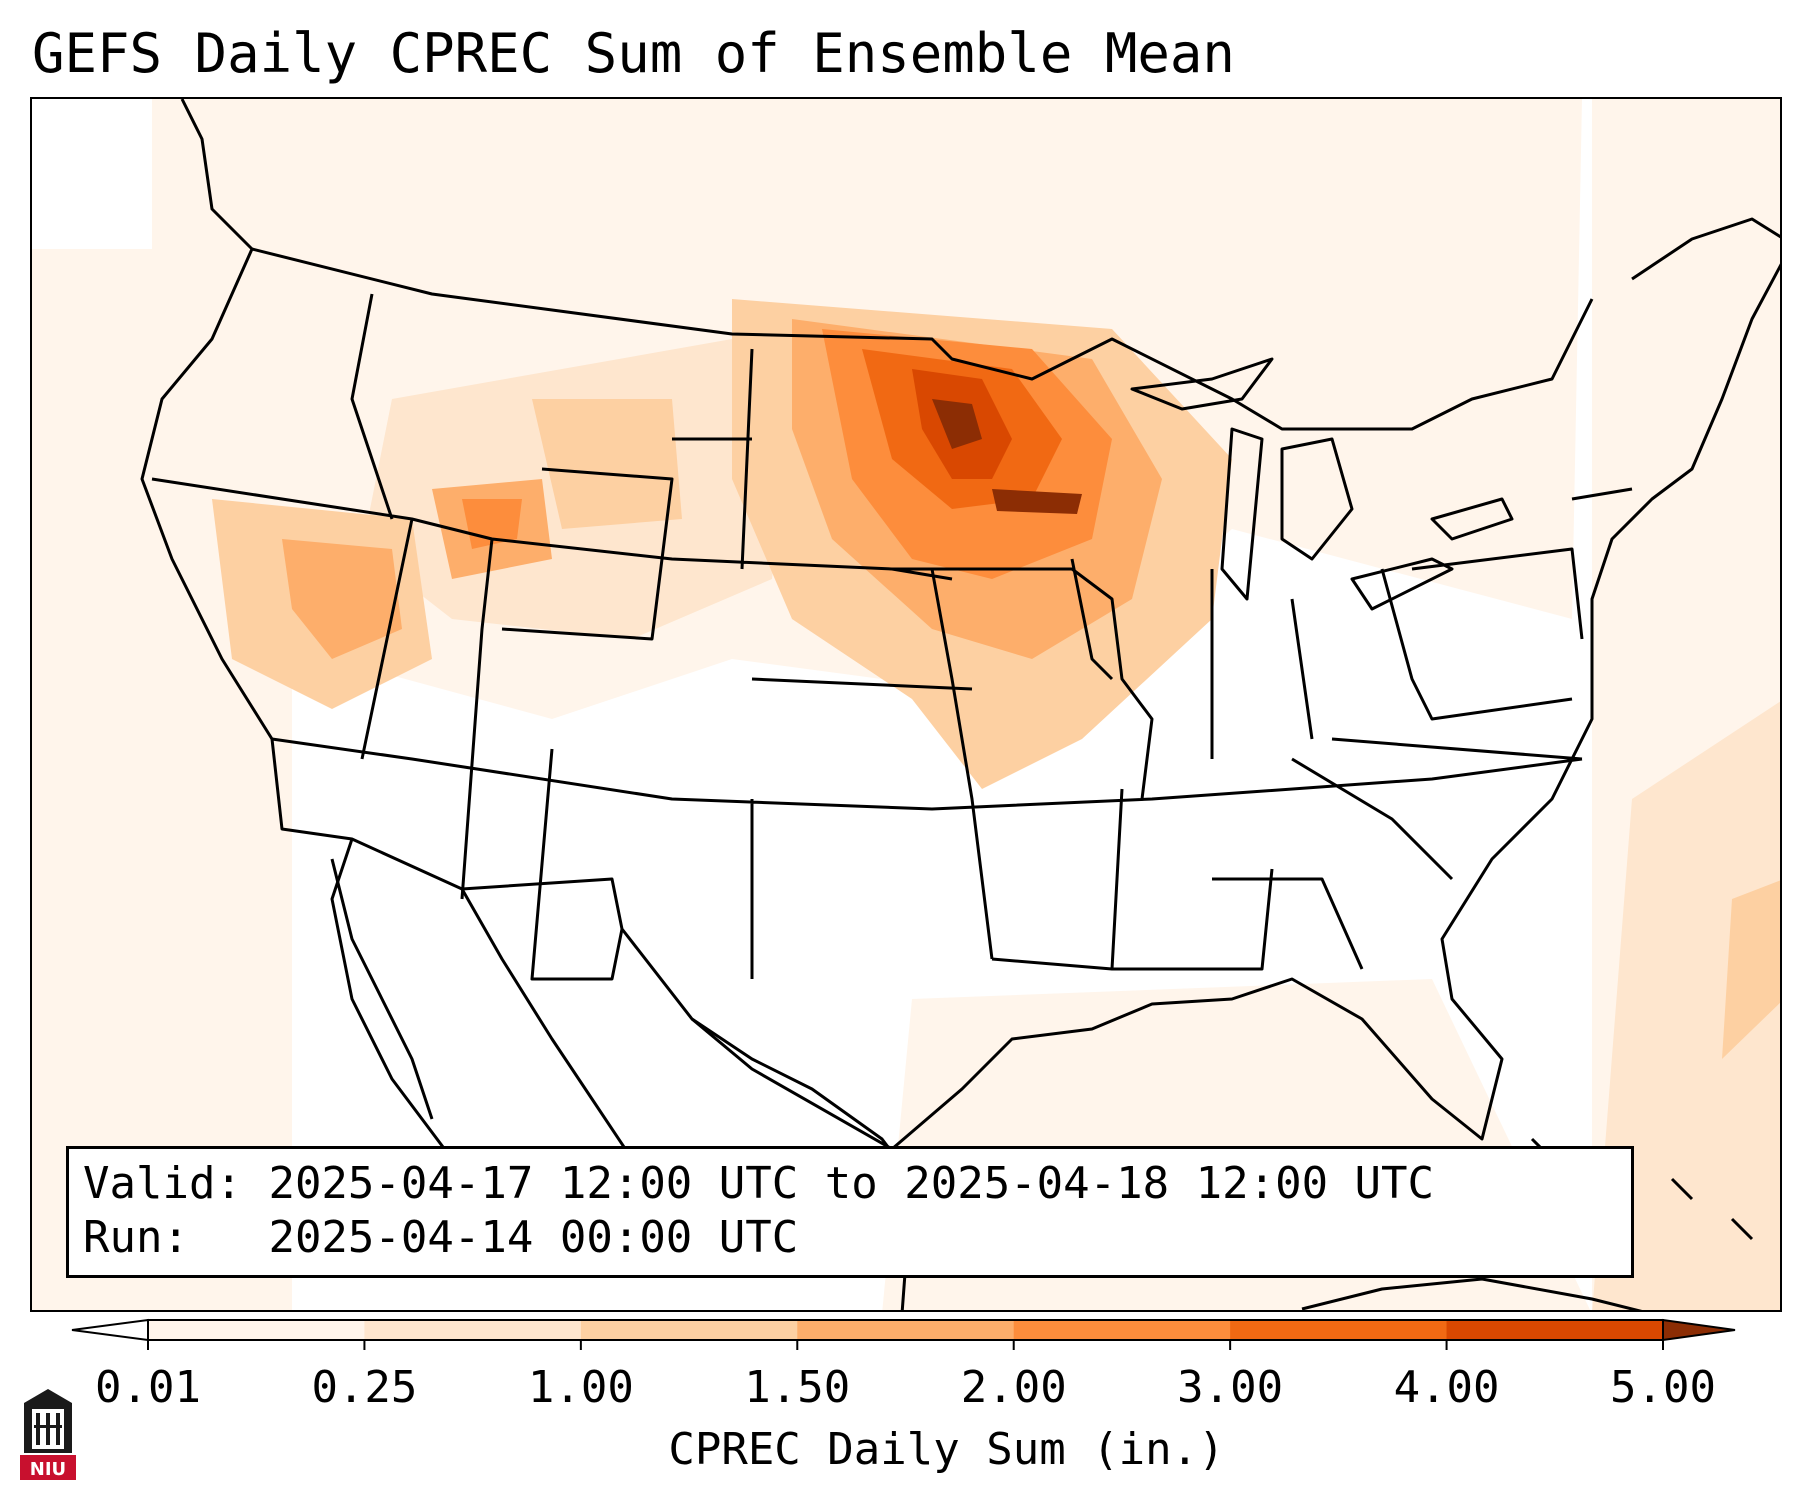  I want to click on great-lakes, so click(1322, 484).